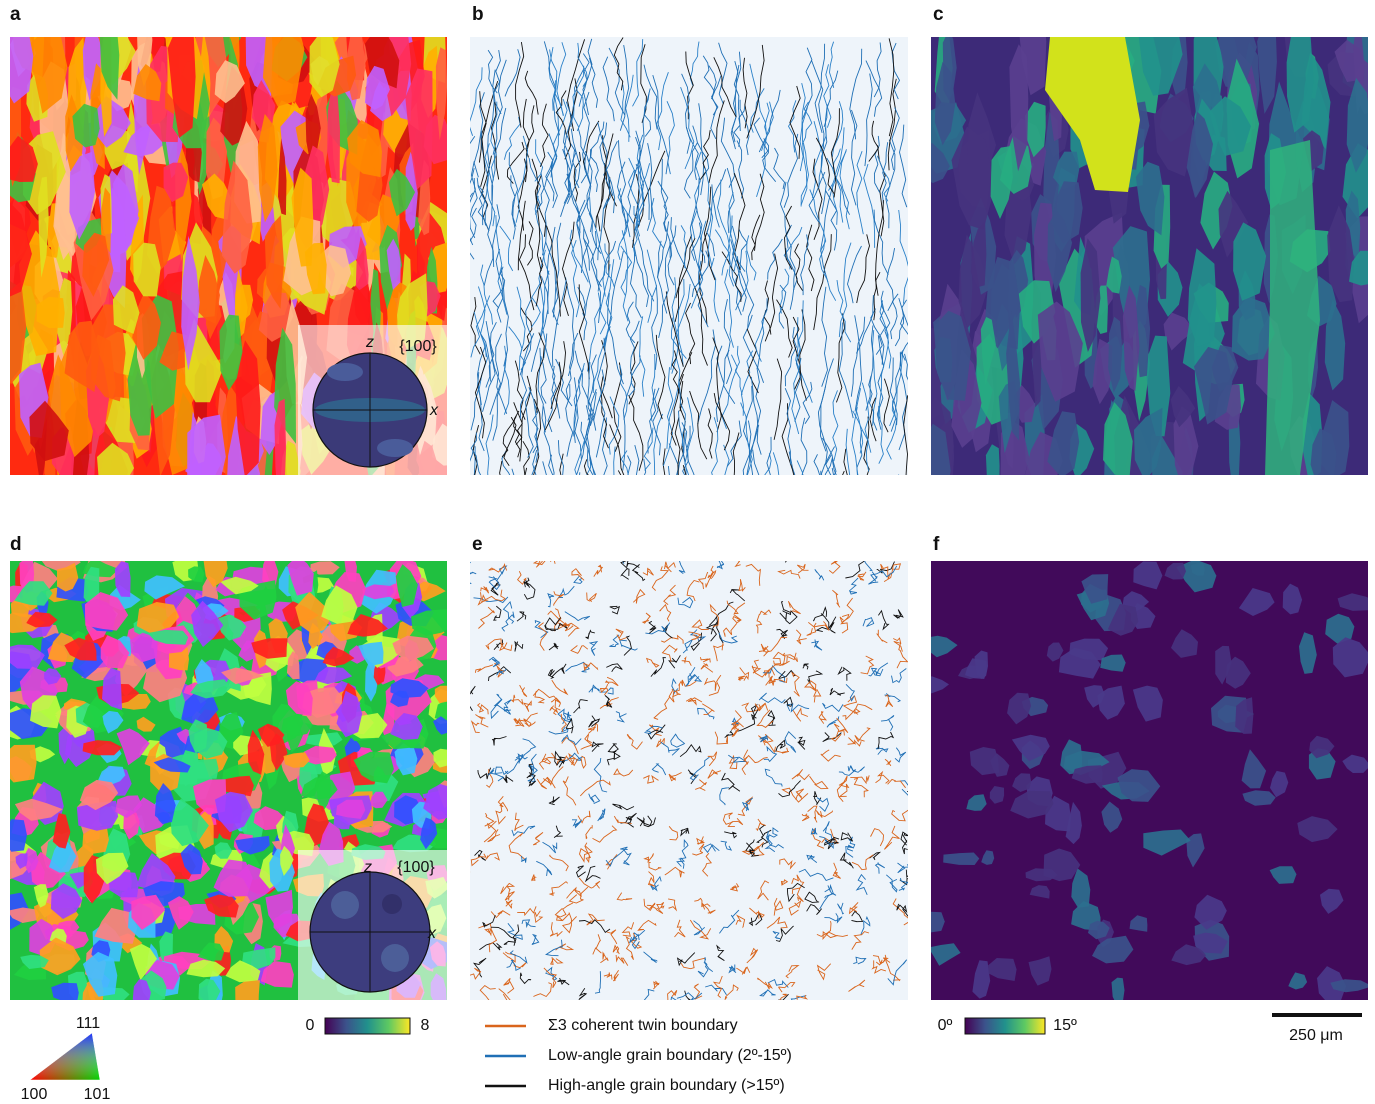  Describe the element at coordinates (1149, 780) in the screenshot. I see `micrograph` at that location.